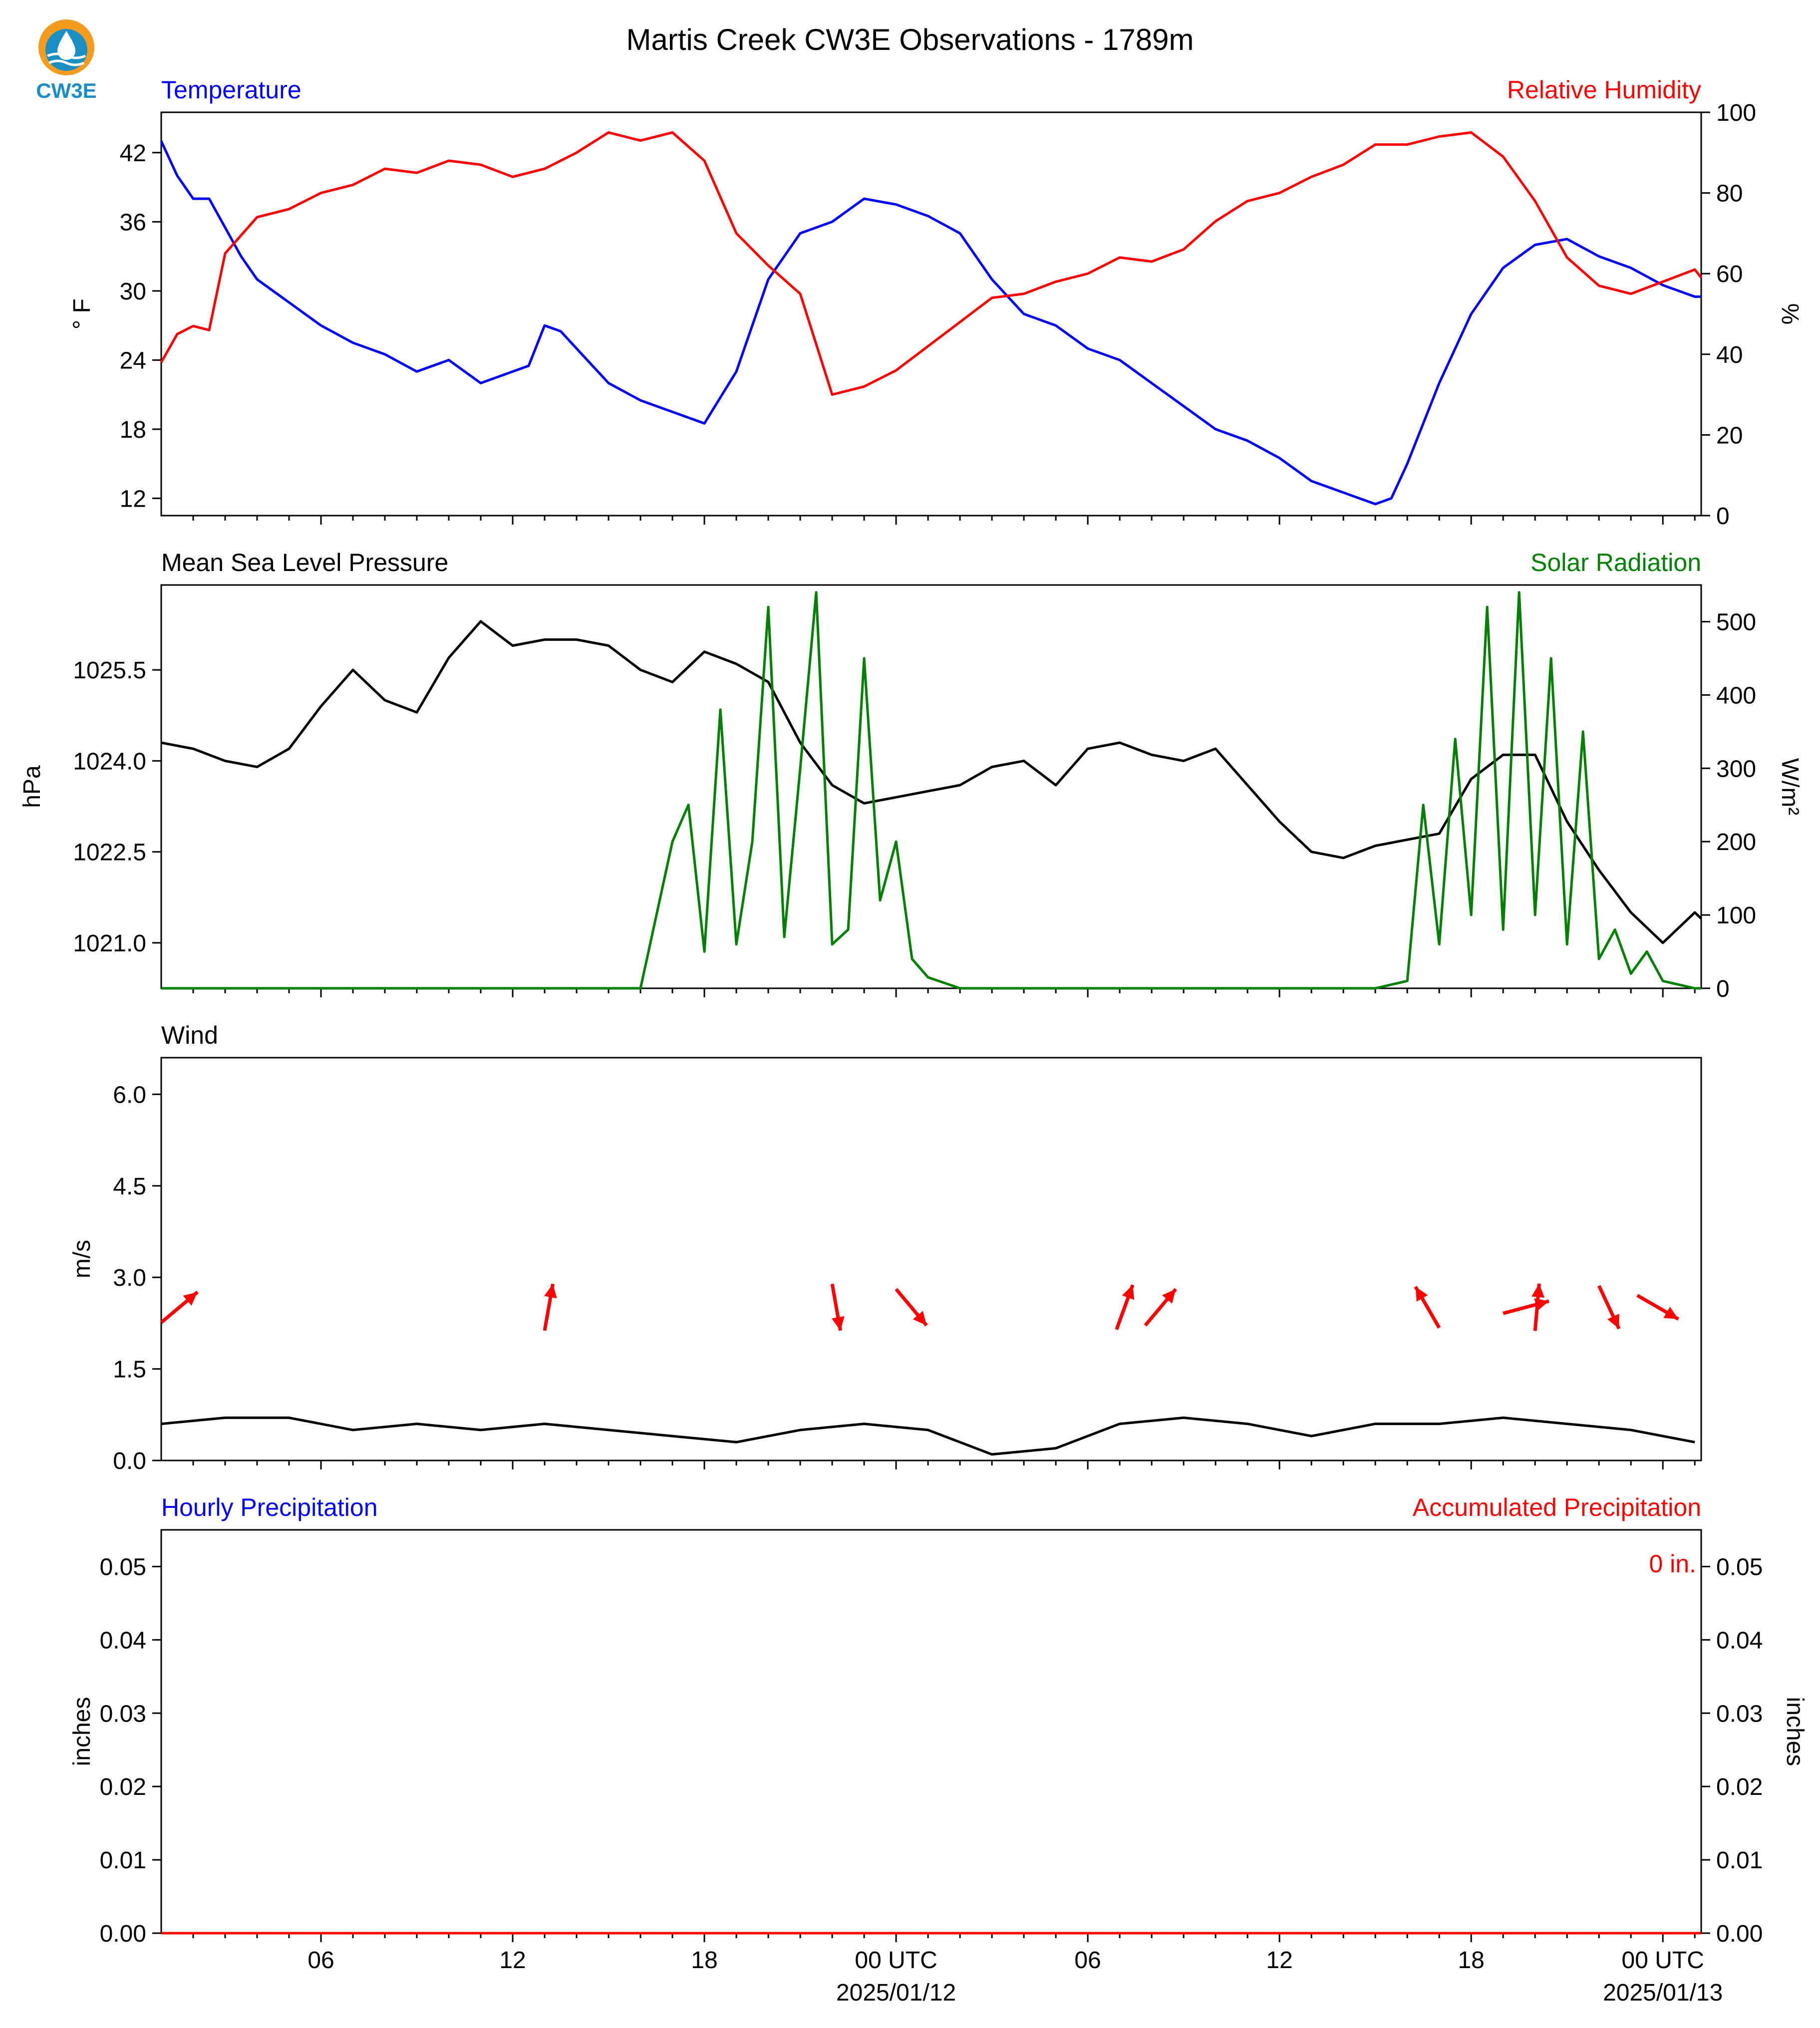 The height and width of the screenshot is (2028, 1820). Describe the element at coordinates (910, 39) in the screenshot. I see `chart-title: Martis Creek CW3E Observations - 1789m` at that location.